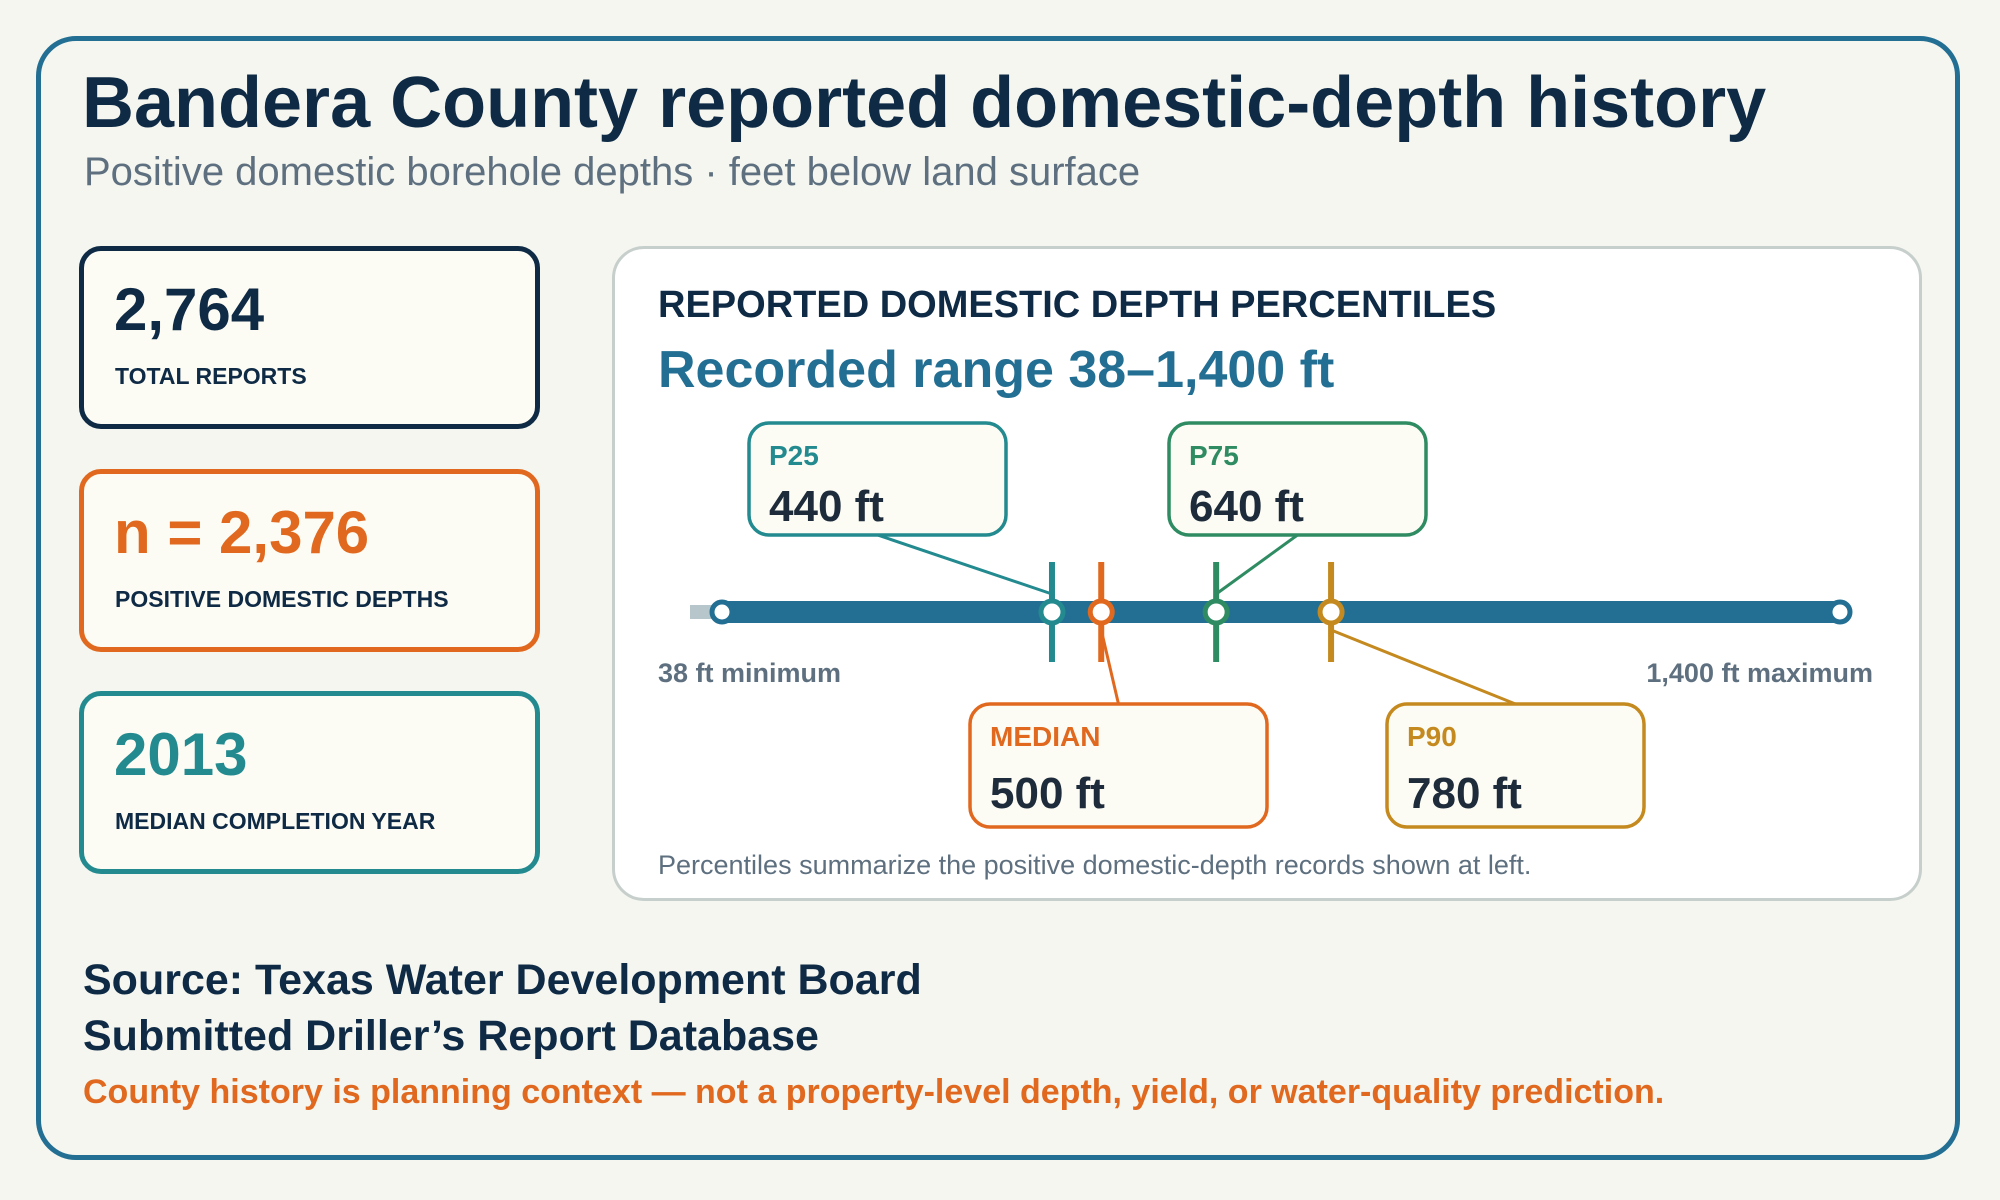 The width and height of the screenshot is (2000, 1200). I want to click on p90-callout-value: 780 ft, so click(1464, 793).